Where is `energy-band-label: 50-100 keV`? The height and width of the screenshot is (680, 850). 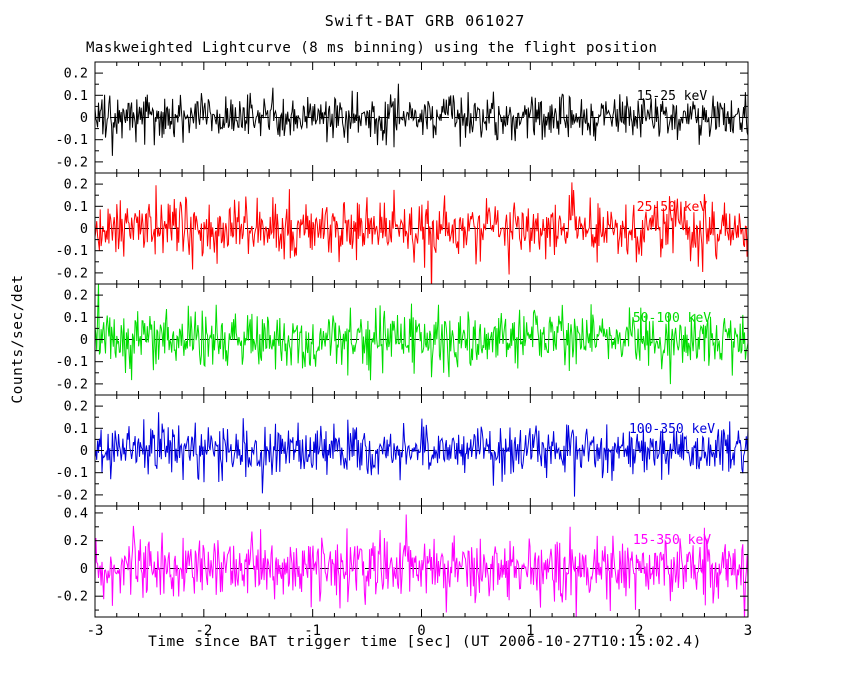
energy-band-label: 50-100 keV is located at coordinates (672, 318).